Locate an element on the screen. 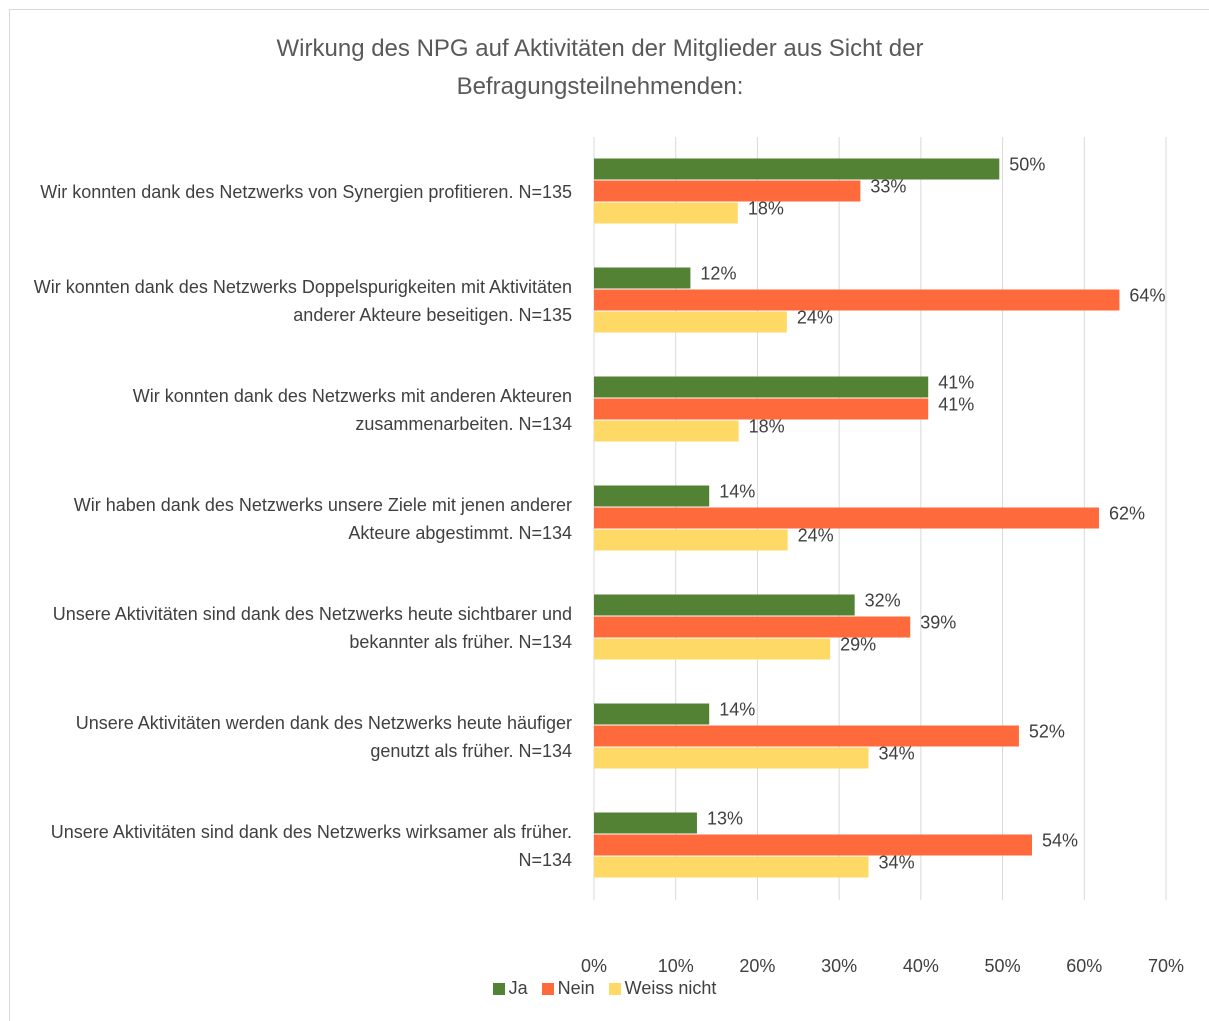 The image size is (1209, 1021). data-label: 50% is located at coordinates (1027, 164).